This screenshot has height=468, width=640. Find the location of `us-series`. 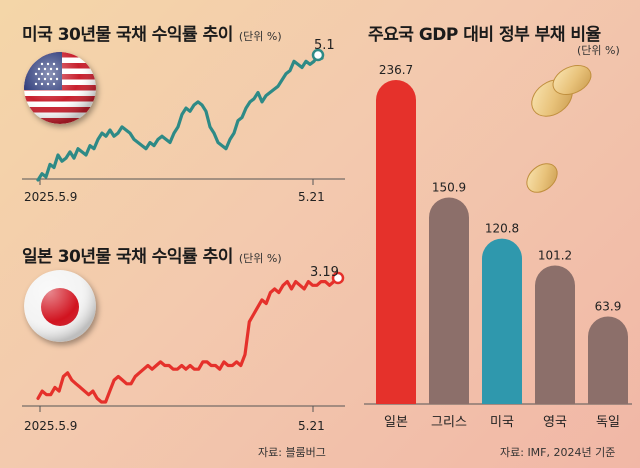

us-series is located at coordinates (180, 115).